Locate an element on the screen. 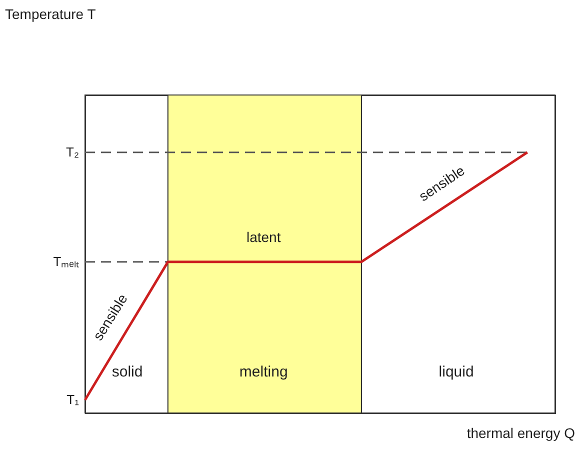  annotation: melting is located at coordinates (263, 372).